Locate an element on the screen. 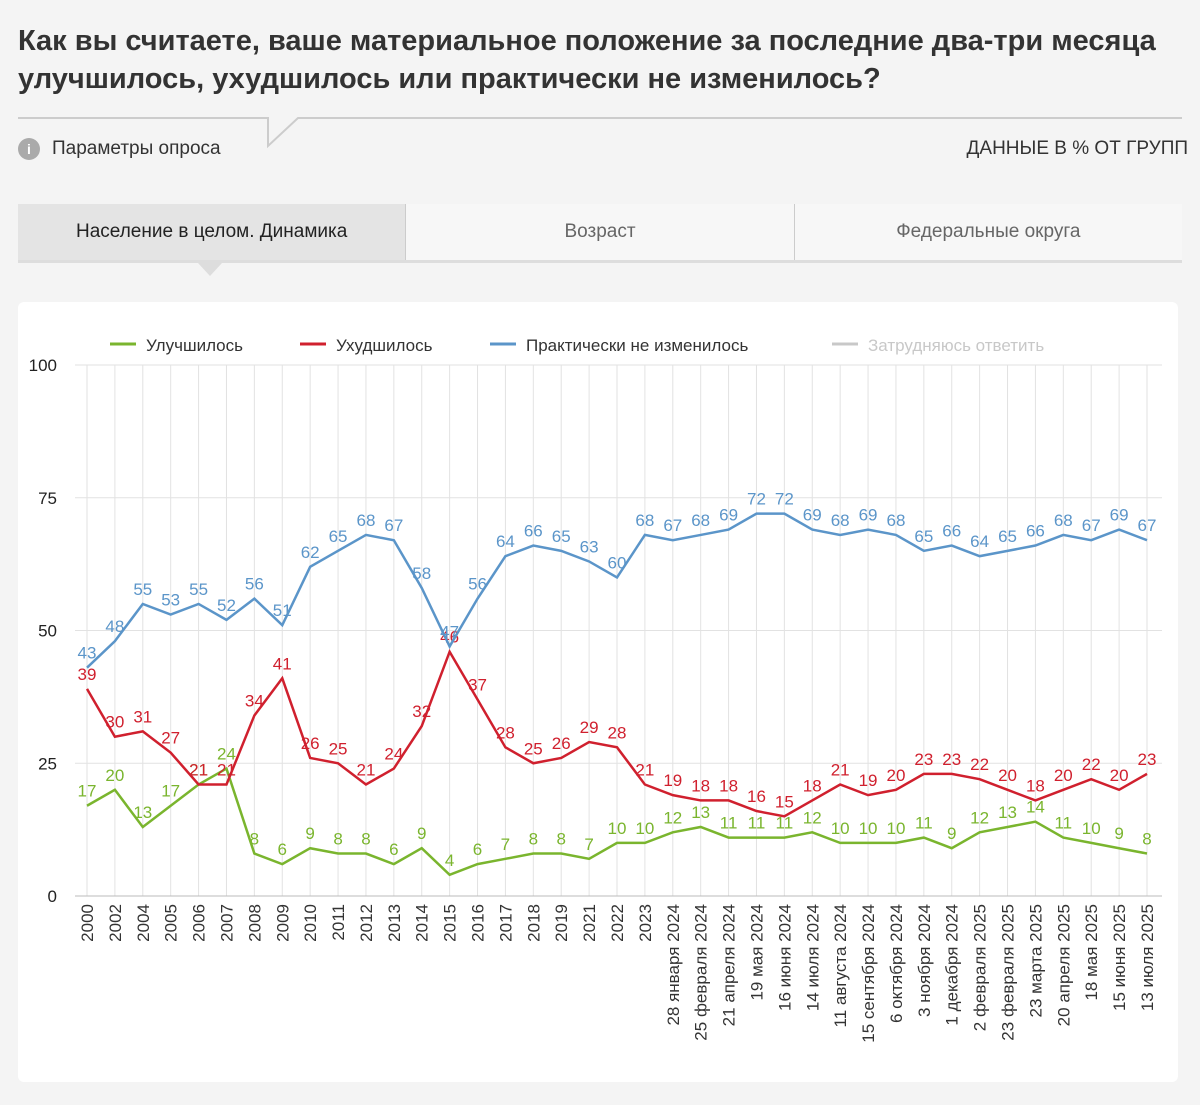 The height and width of the screenshot is (1105, 1200). x-tick-label: 2004 is located at coordinates (143, 923).